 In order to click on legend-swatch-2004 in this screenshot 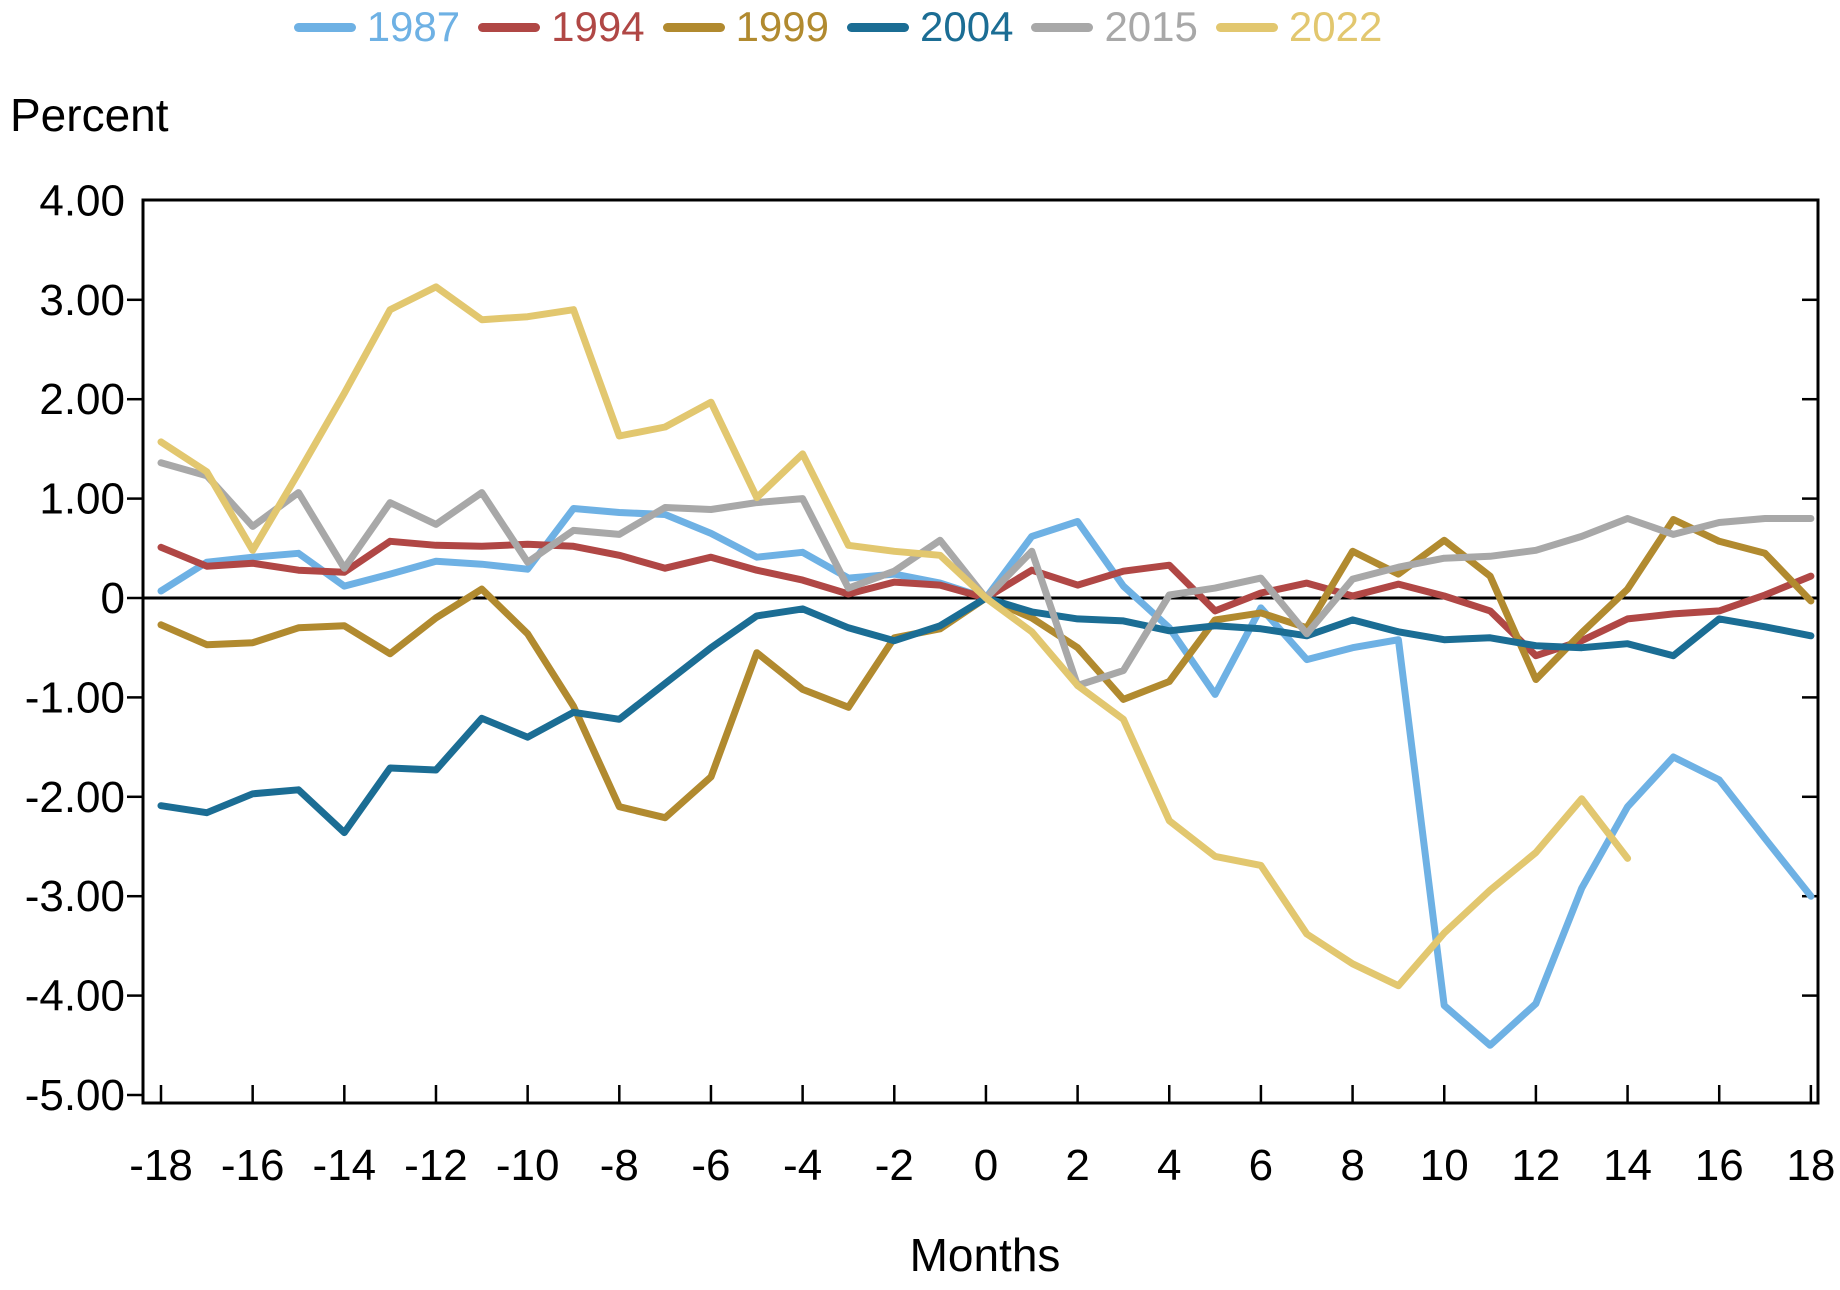, I will do `click(878, 27)`.